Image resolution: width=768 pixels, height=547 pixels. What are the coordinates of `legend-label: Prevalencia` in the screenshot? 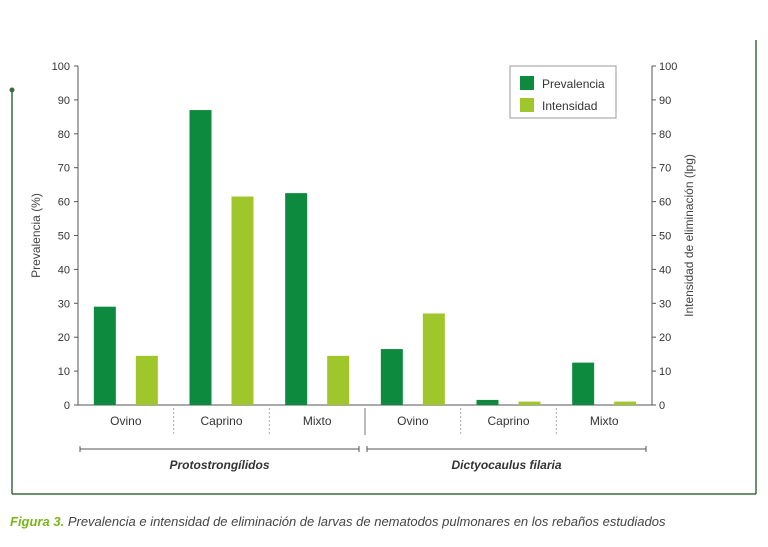 It's located at (573, 84).